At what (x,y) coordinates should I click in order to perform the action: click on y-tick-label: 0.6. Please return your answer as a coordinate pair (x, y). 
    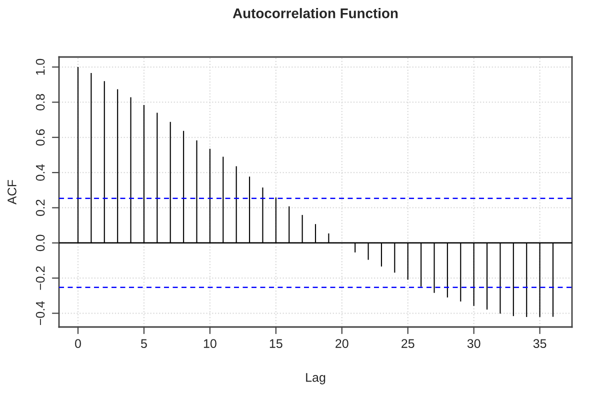
    Looking at the image, I should click on (40, 137).